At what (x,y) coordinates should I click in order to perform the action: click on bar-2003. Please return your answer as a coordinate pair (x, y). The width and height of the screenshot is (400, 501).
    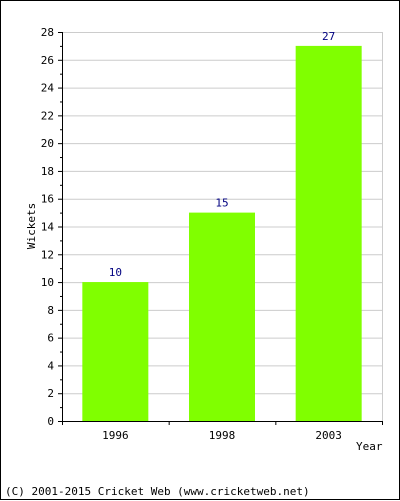
    Looking at the image, I should click on (328, 233).